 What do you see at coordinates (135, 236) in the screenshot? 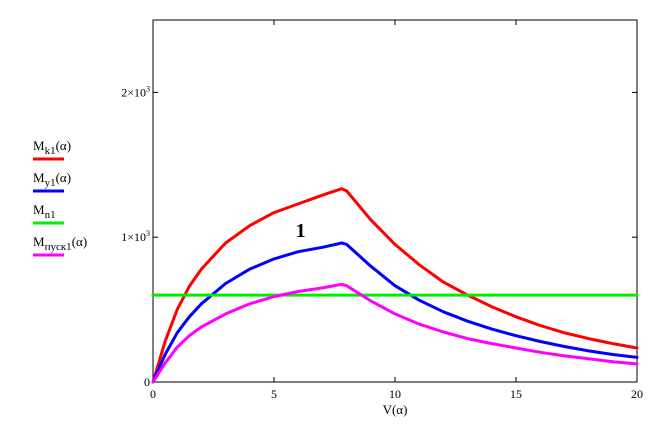
I see `y-tick-label: 1×10³` at bounding box center [135, 236].